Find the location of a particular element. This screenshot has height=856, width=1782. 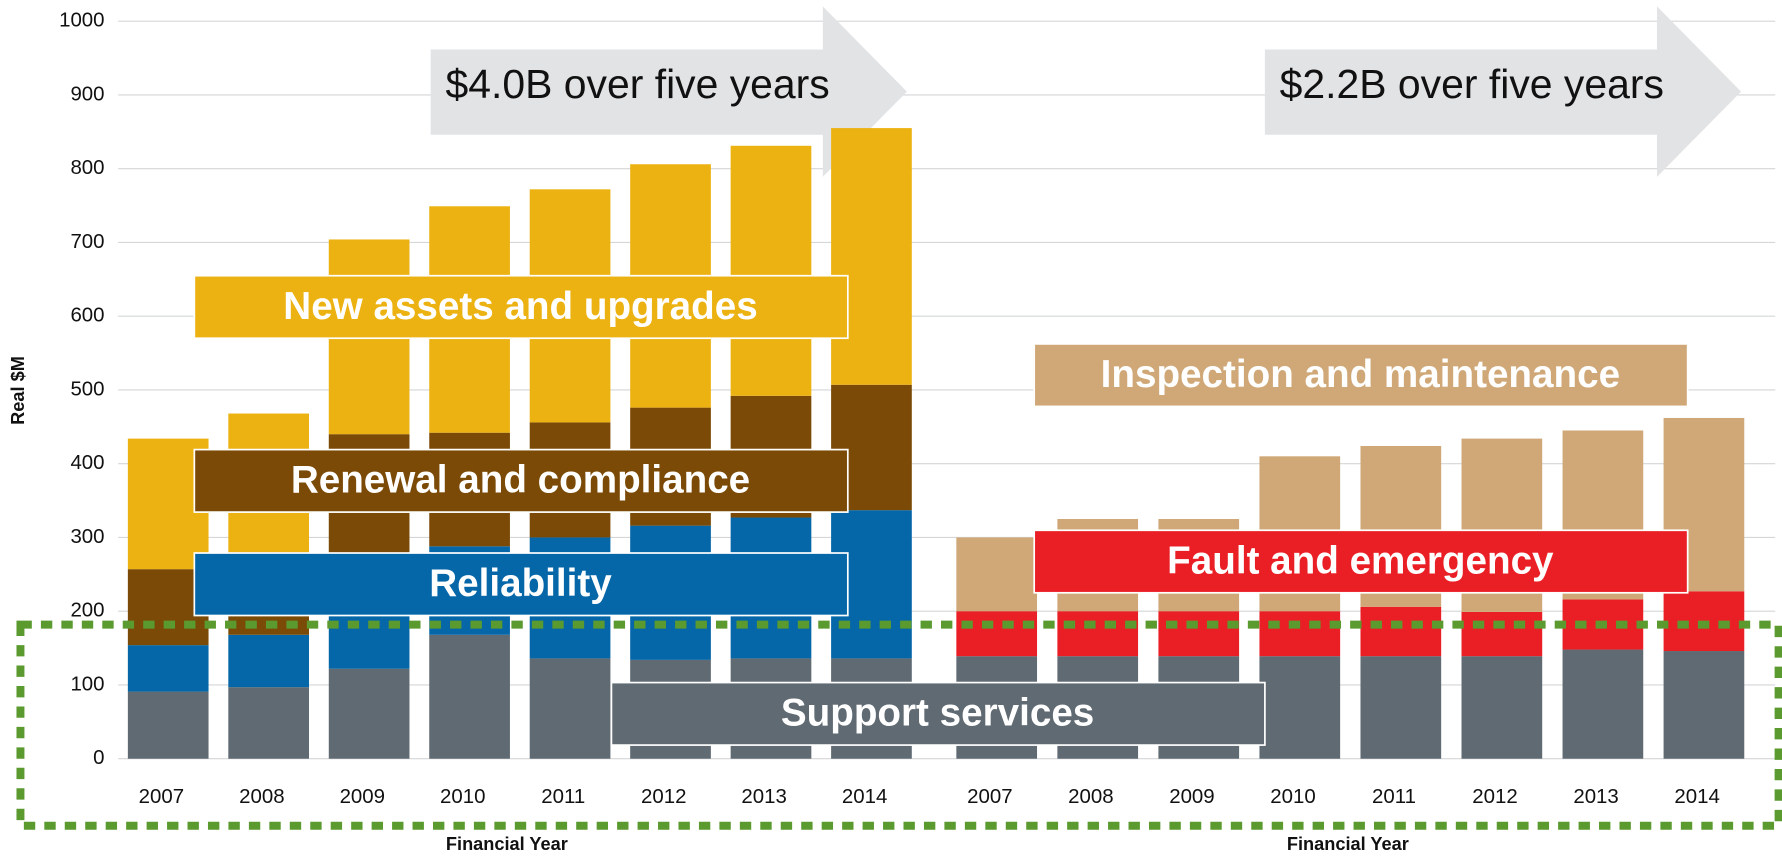

y-tick-label: 1000 is located at coordinates (81, 20).